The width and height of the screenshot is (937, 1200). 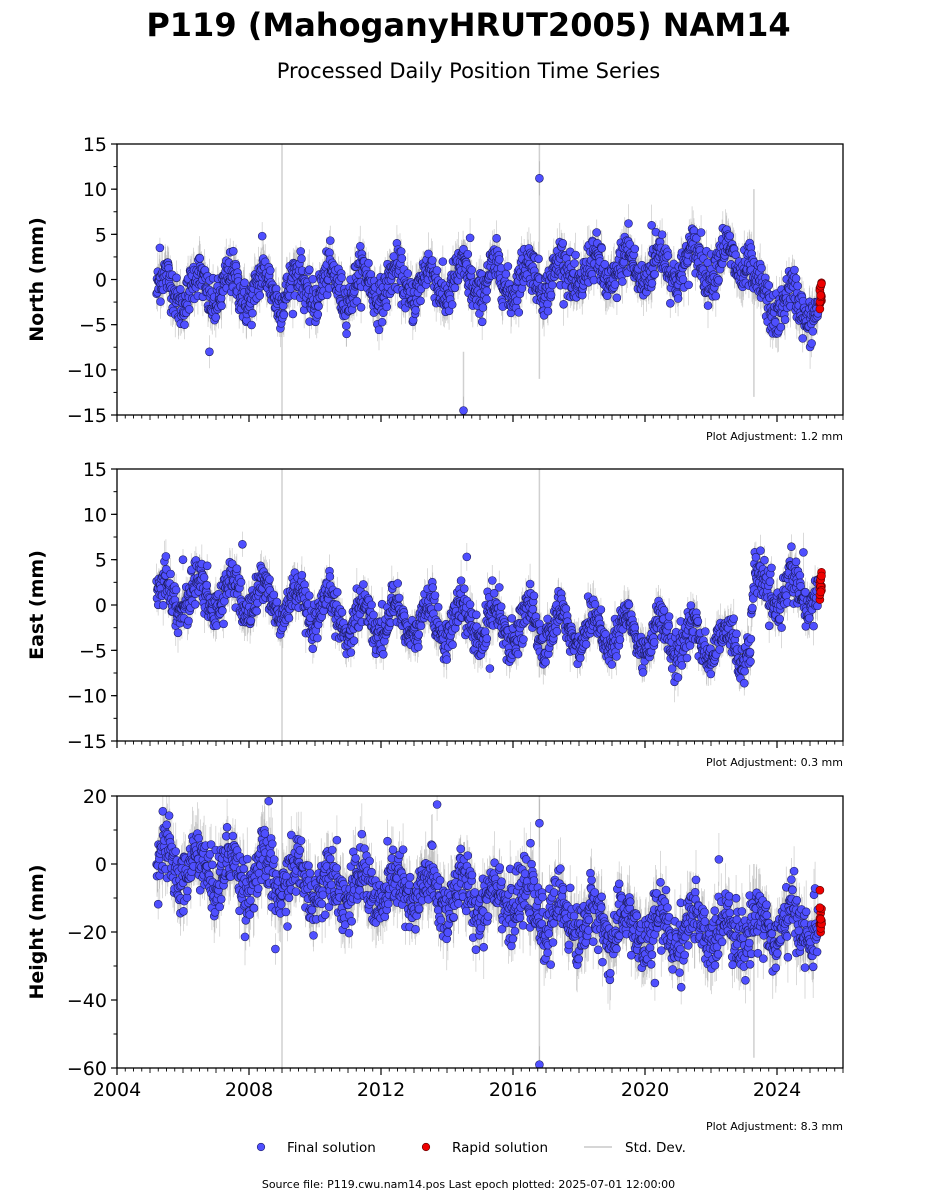 What do you see at coordinates (469, 71) in the screenshot?
I see `figure-subtitle: Processed Daily Position Time Series` at bounding box center [469, 71].